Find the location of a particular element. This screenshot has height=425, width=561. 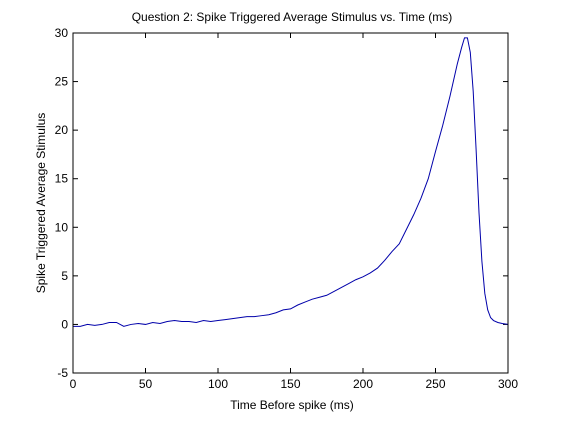

y-tick-label: 0 is located at coordinates (64, 324).